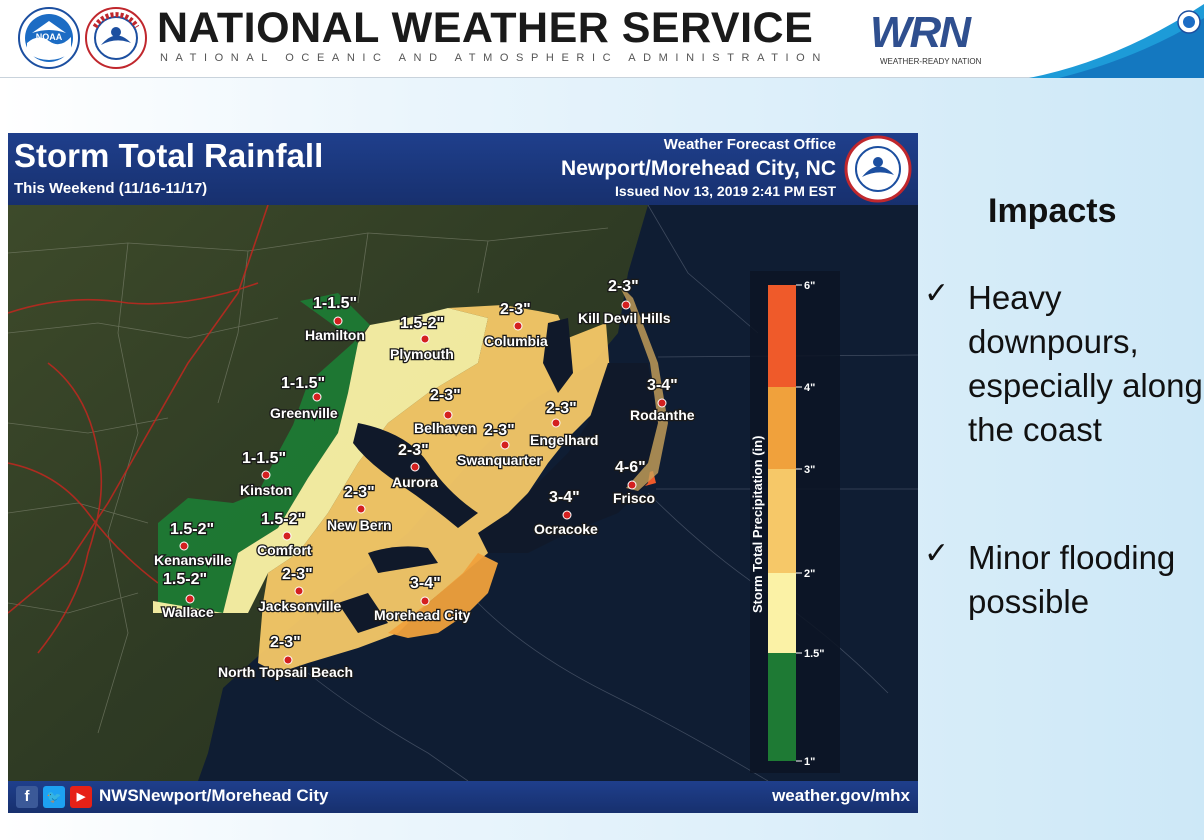 This screenshot has height=840, width=1204. I want to click on marker-morehead-city, so click(425, 601).